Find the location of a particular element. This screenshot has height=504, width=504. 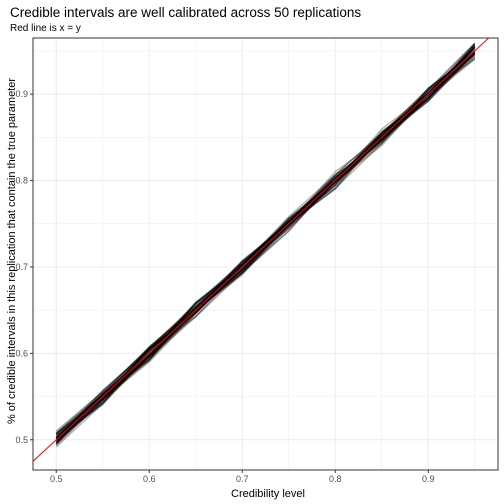

y-tick-label: 0.9 is located at coordinates (21, 94).